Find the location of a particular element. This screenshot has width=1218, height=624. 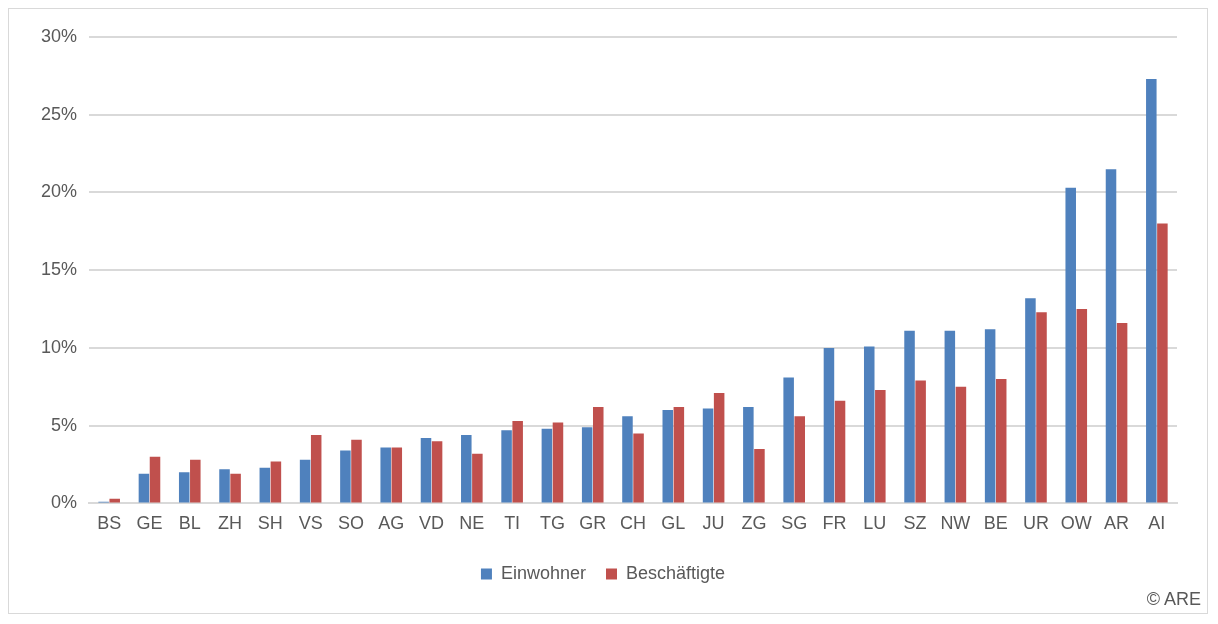

x-tick-label: CH is located at coordinates (633, 523).